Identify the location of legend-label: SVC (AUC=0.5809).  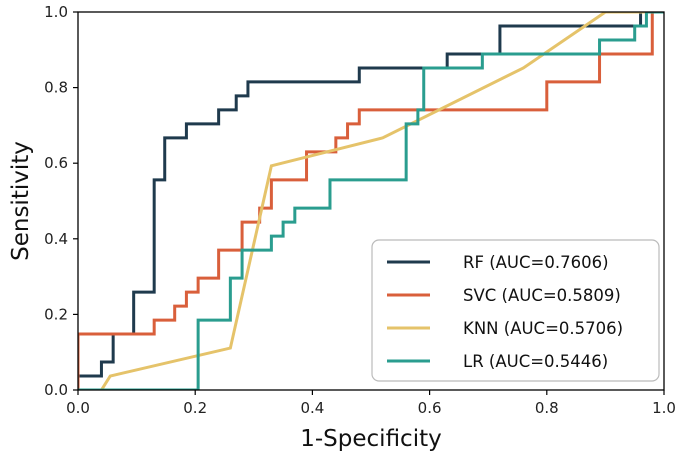
(542, 295).